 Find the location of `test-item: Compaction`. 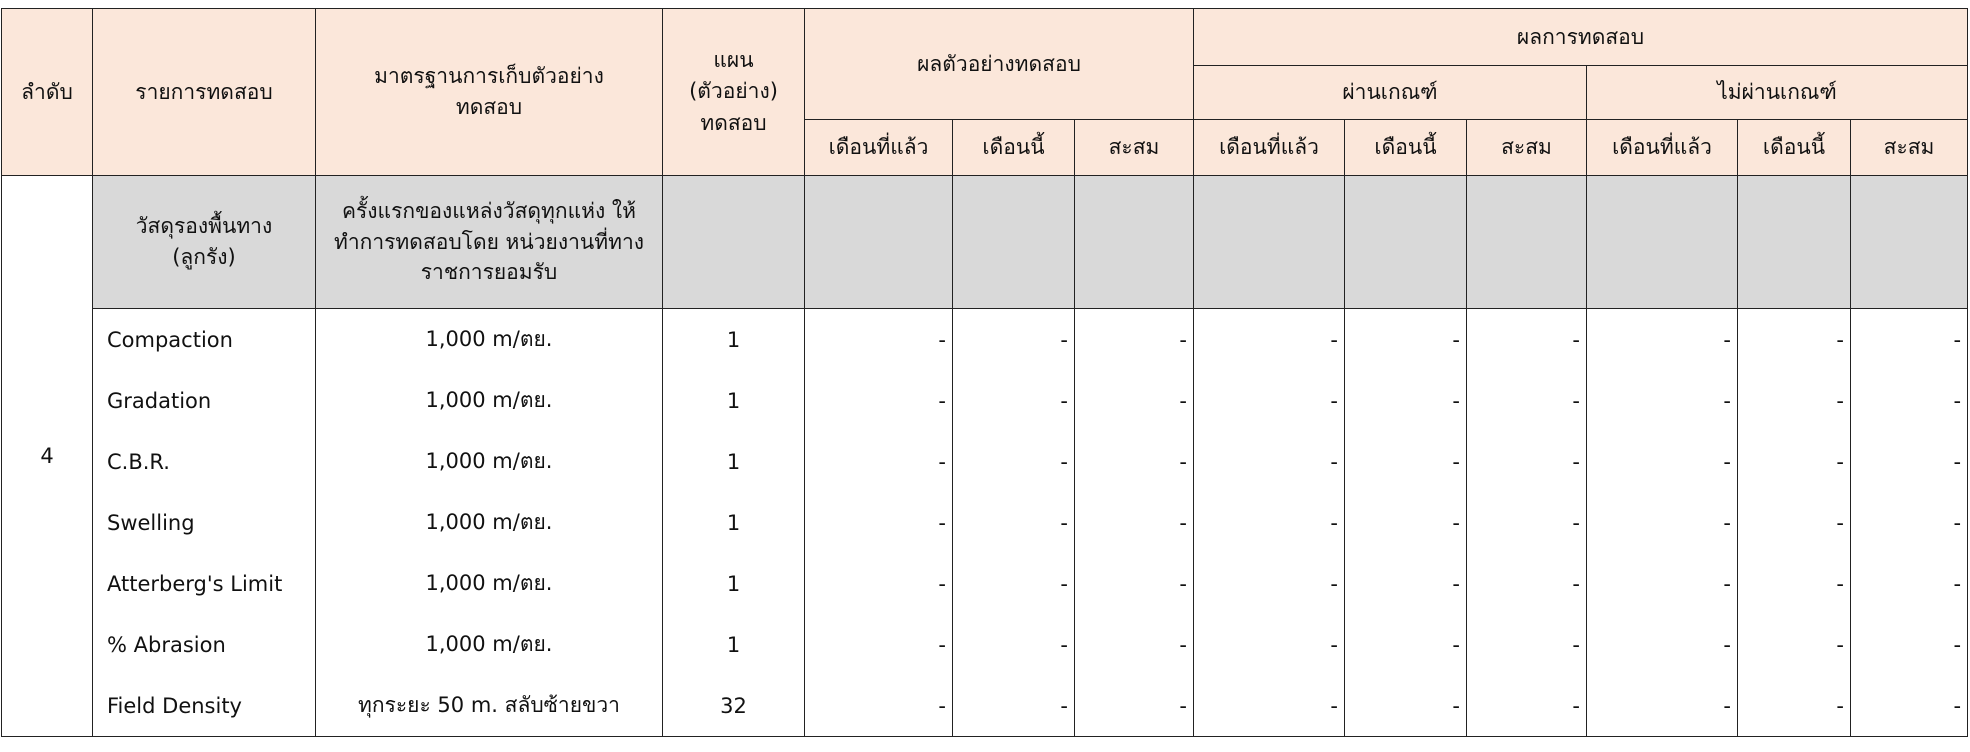

test-item: Compaction is located at coordinates (204, 339).